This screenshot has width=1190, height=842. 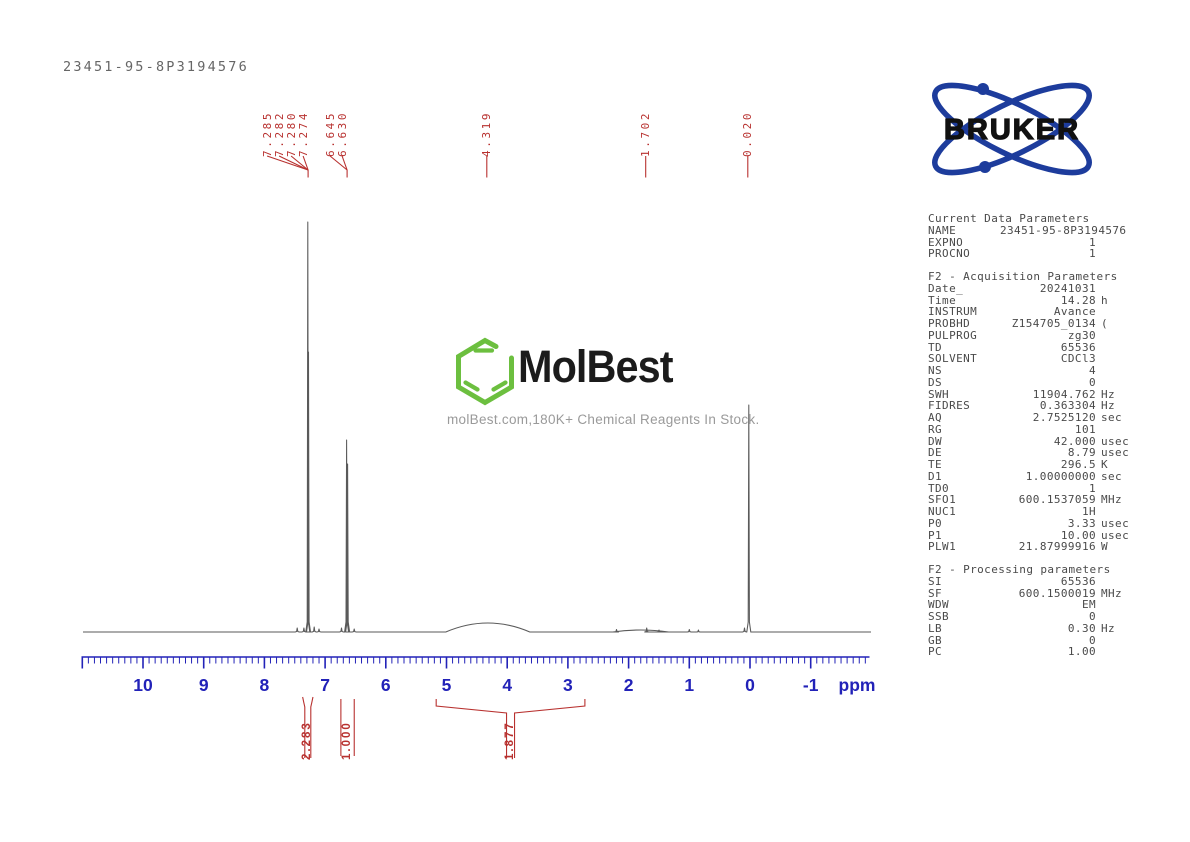 I want to click on param-row: Date_ 20241031, so click(x=1032, y=288).